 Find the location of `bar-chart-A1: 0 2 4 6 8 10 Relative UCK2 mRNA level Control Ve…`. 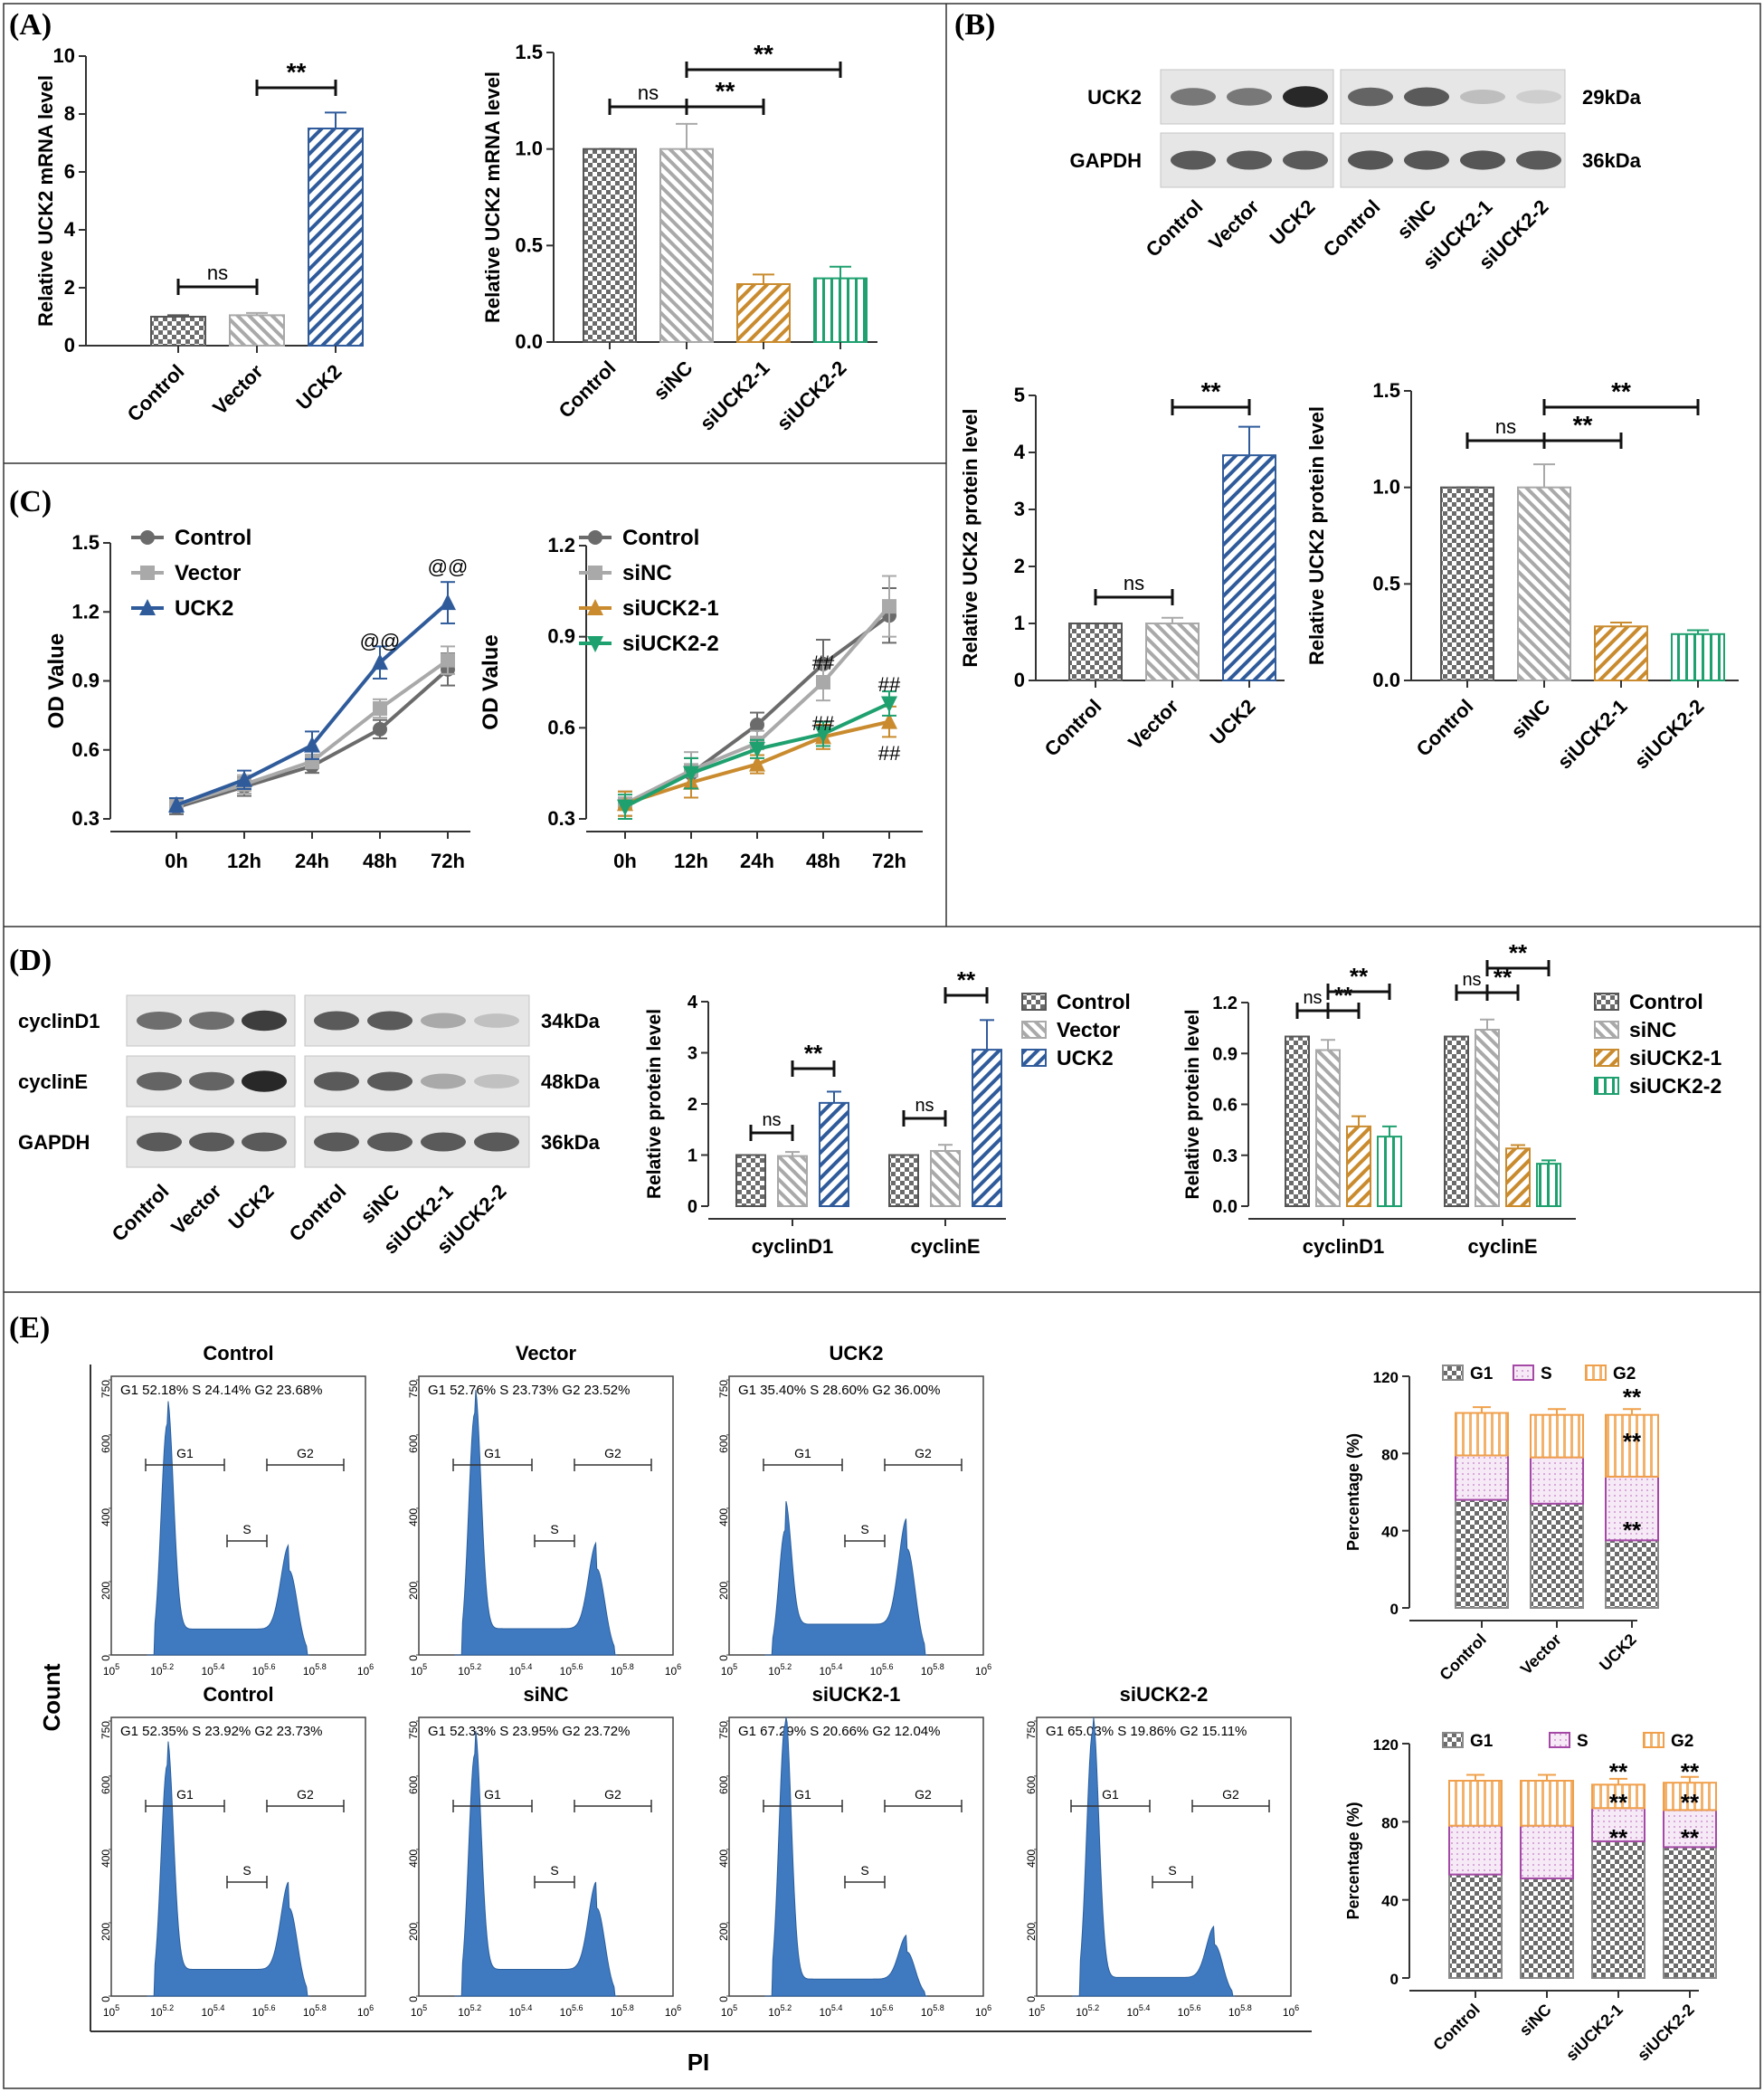

bar-chart-A1: 0 2 4 6 8 10 Relative UCK2 mRNA level Control Ve… is located at coordinates (199, 235).